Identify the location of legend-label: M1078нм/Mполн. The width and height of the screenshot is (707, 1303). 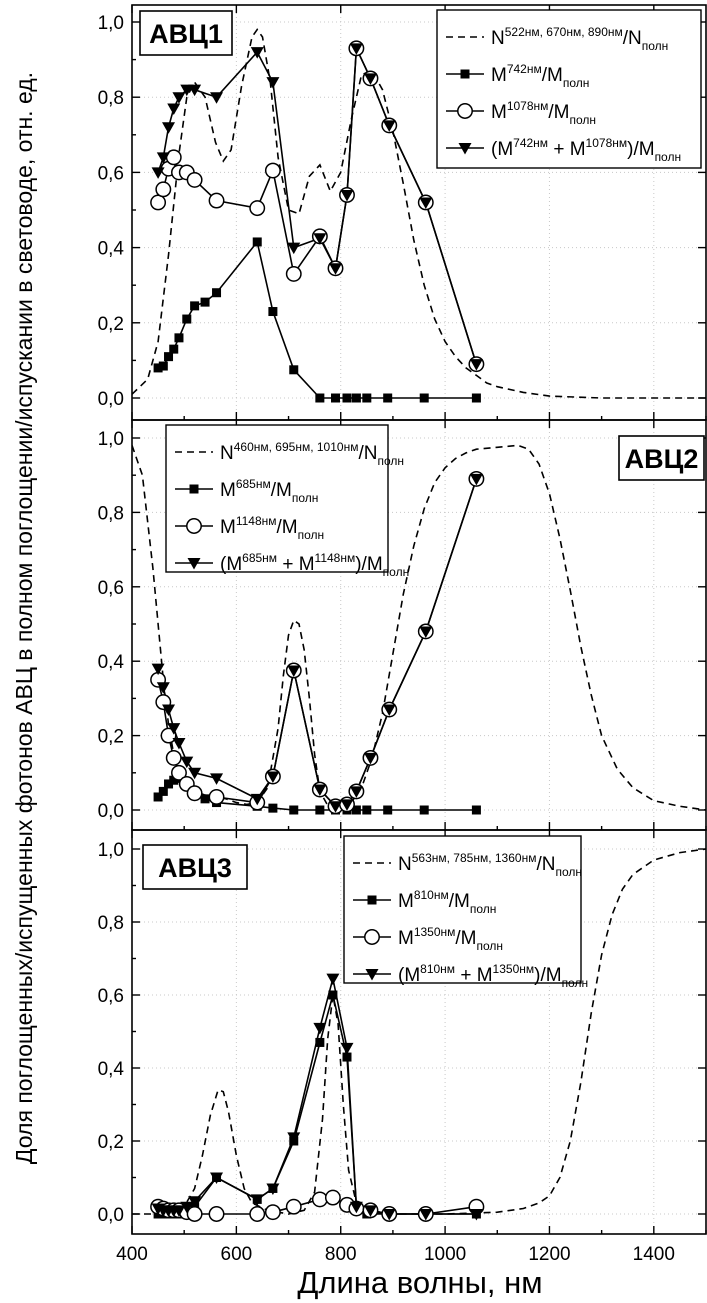
(543, 113).